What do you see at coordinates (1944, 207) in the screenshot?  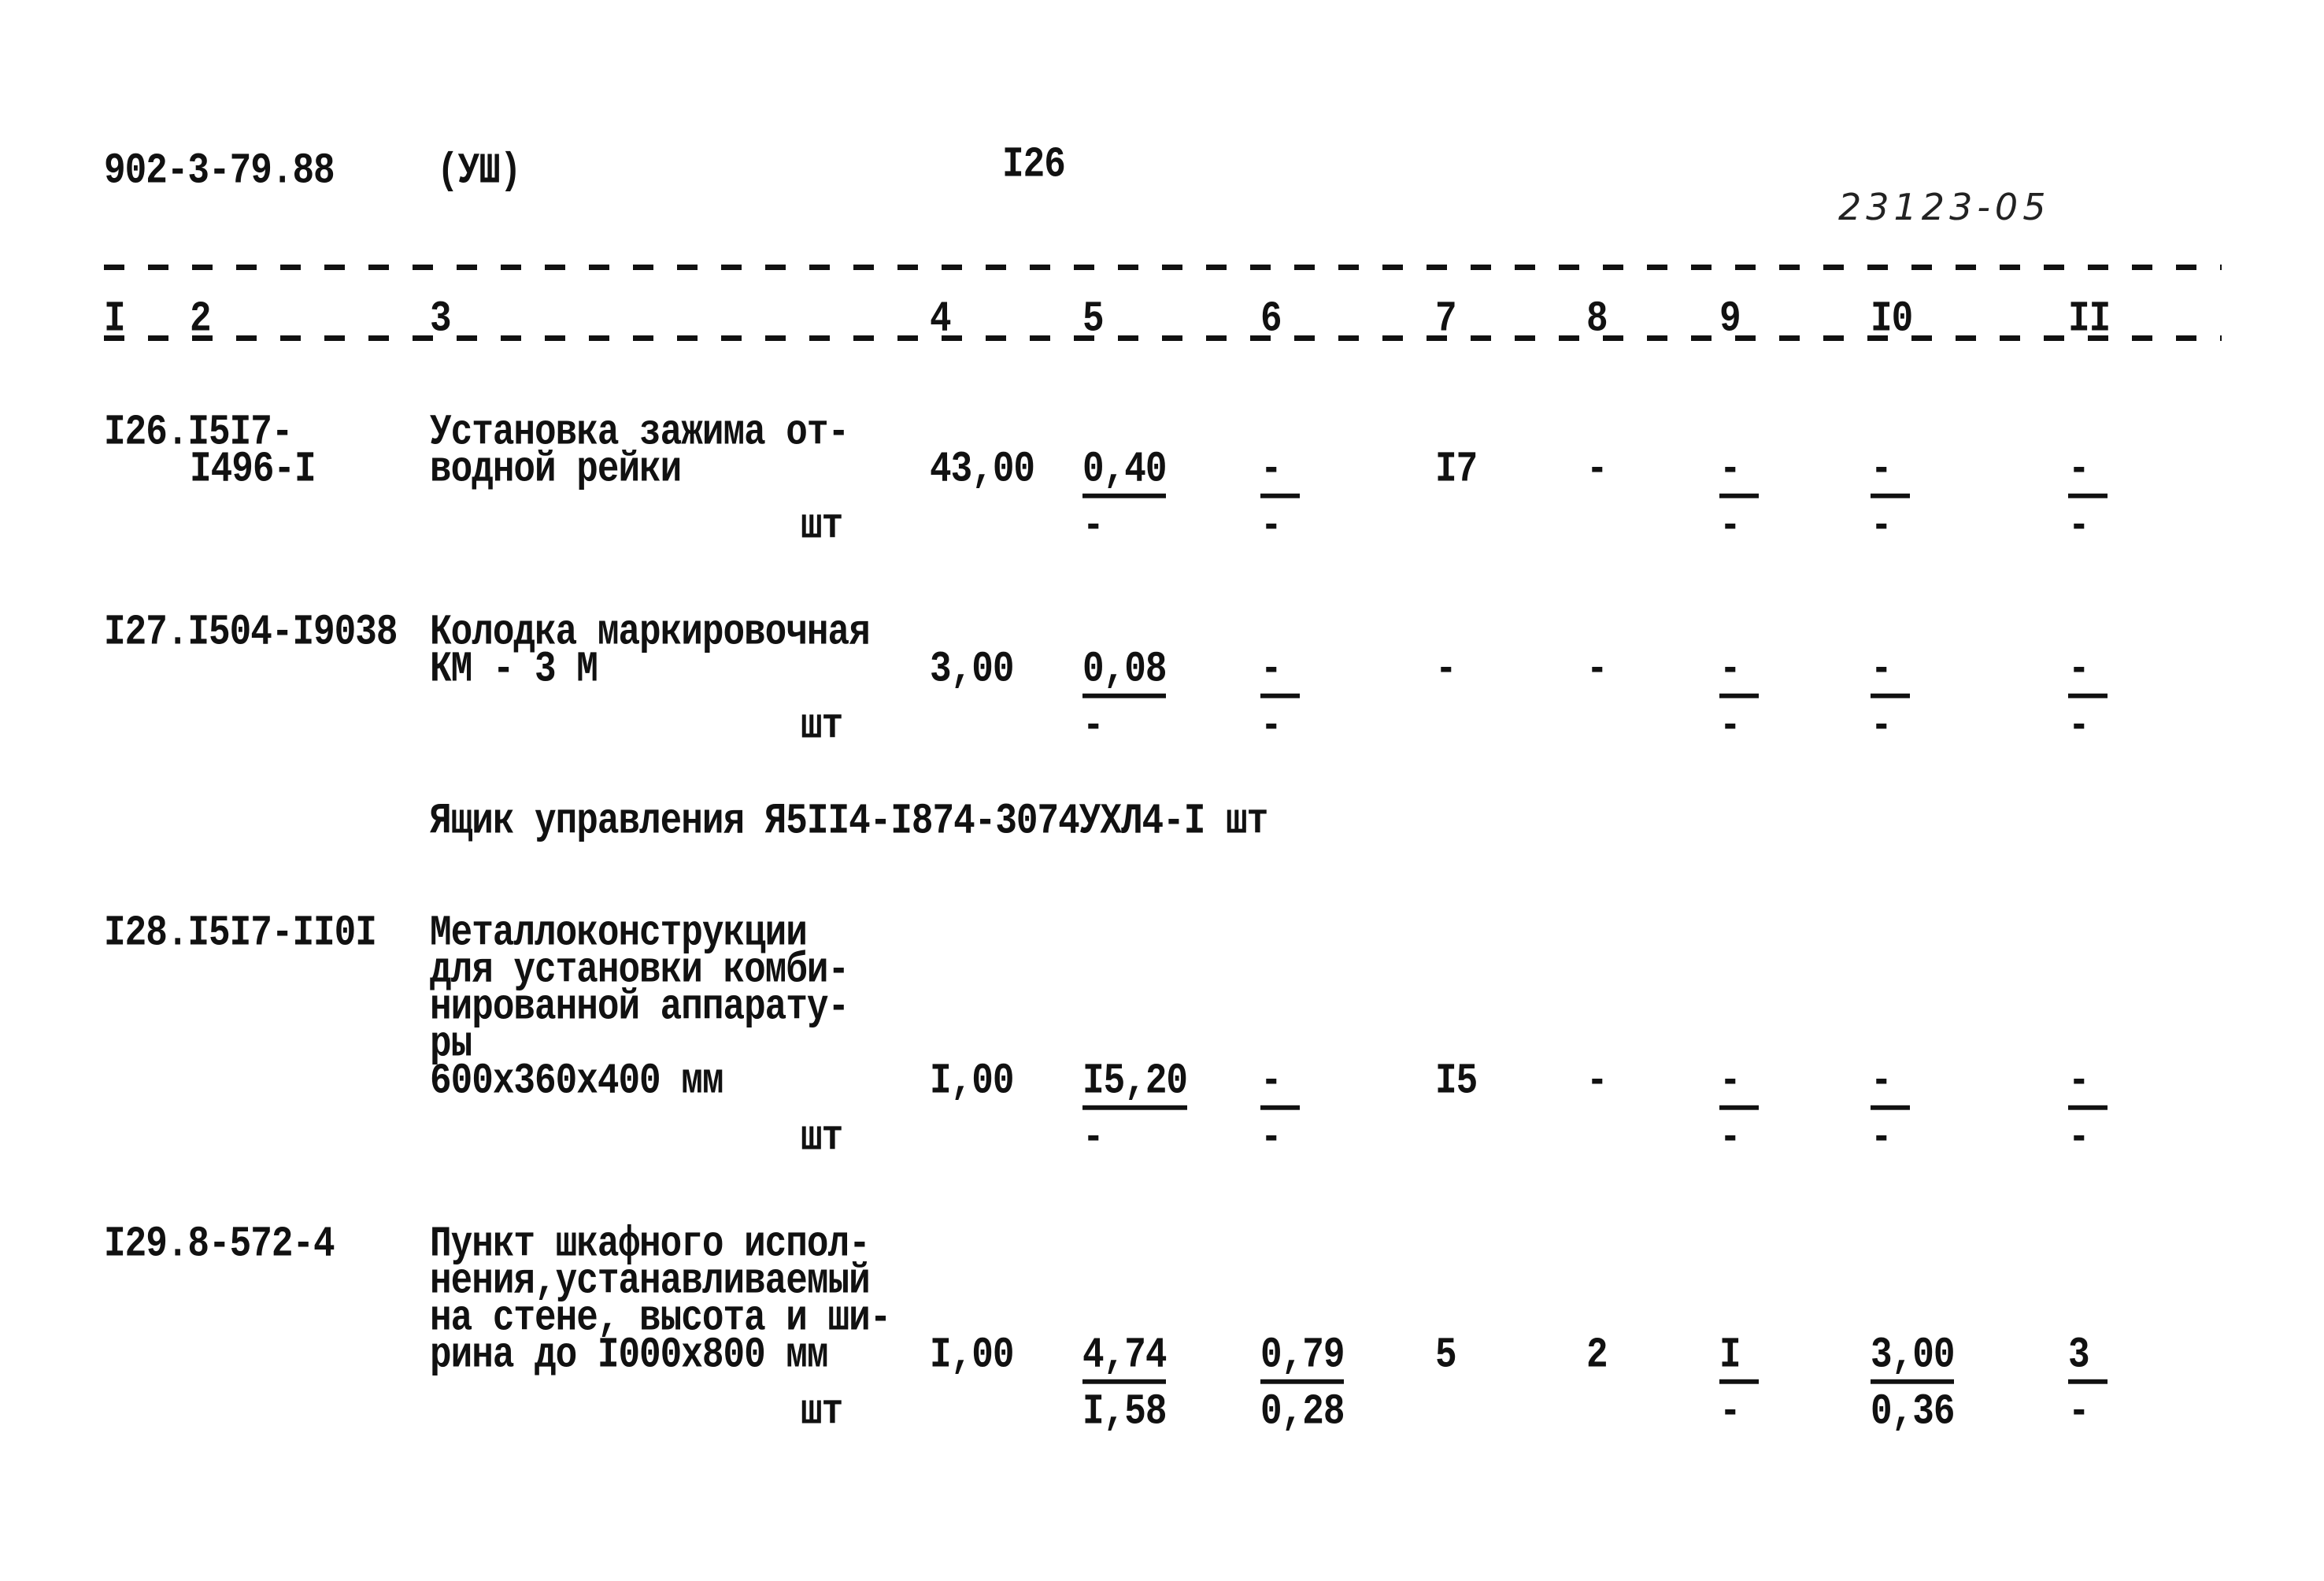 I see `handwritten-number: 23123-05` at bounding box center [1944, 207].